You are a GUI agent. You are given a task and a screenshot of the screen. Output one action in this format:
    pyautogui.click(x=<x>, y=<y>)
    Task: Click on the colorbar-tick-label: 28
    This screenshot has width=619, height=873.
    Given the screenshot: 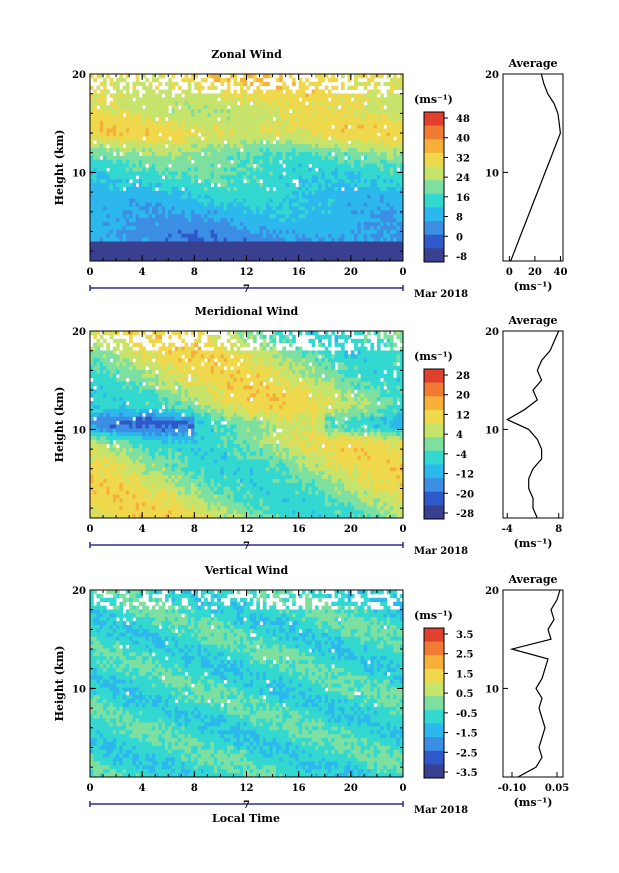 What is the action you would take?
    pyautogui.click(x=463, y=376)
    